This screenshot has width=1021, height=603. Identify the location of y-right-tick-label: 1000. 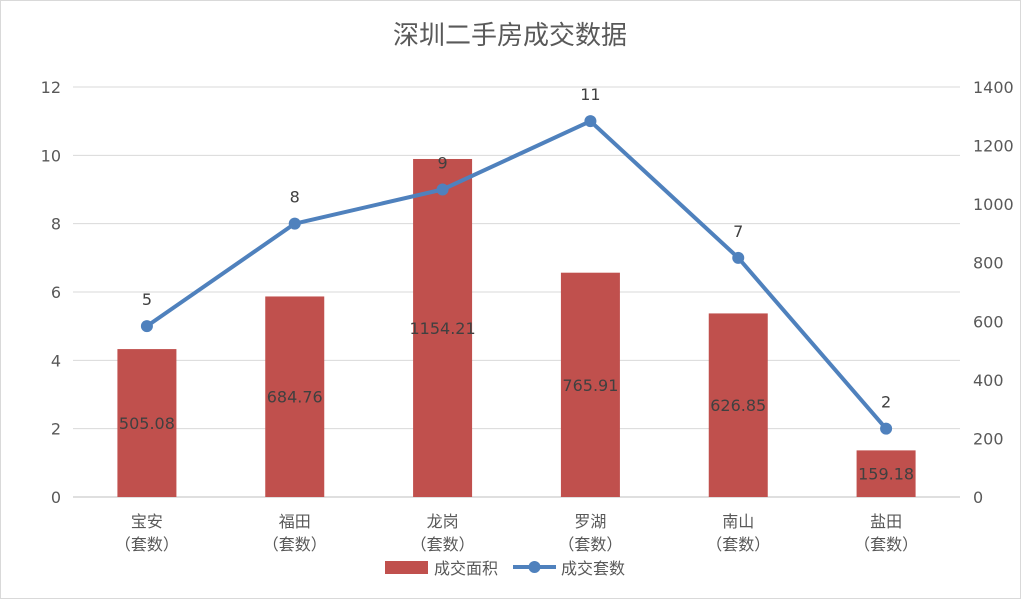
(993, 204).